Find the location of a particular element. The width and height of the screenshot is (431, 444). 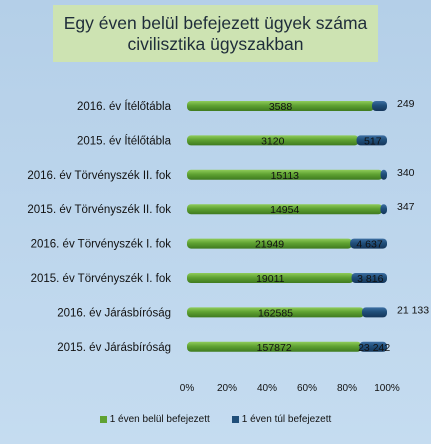

x-tick-label: 80% is located at coordinates (347, 388).